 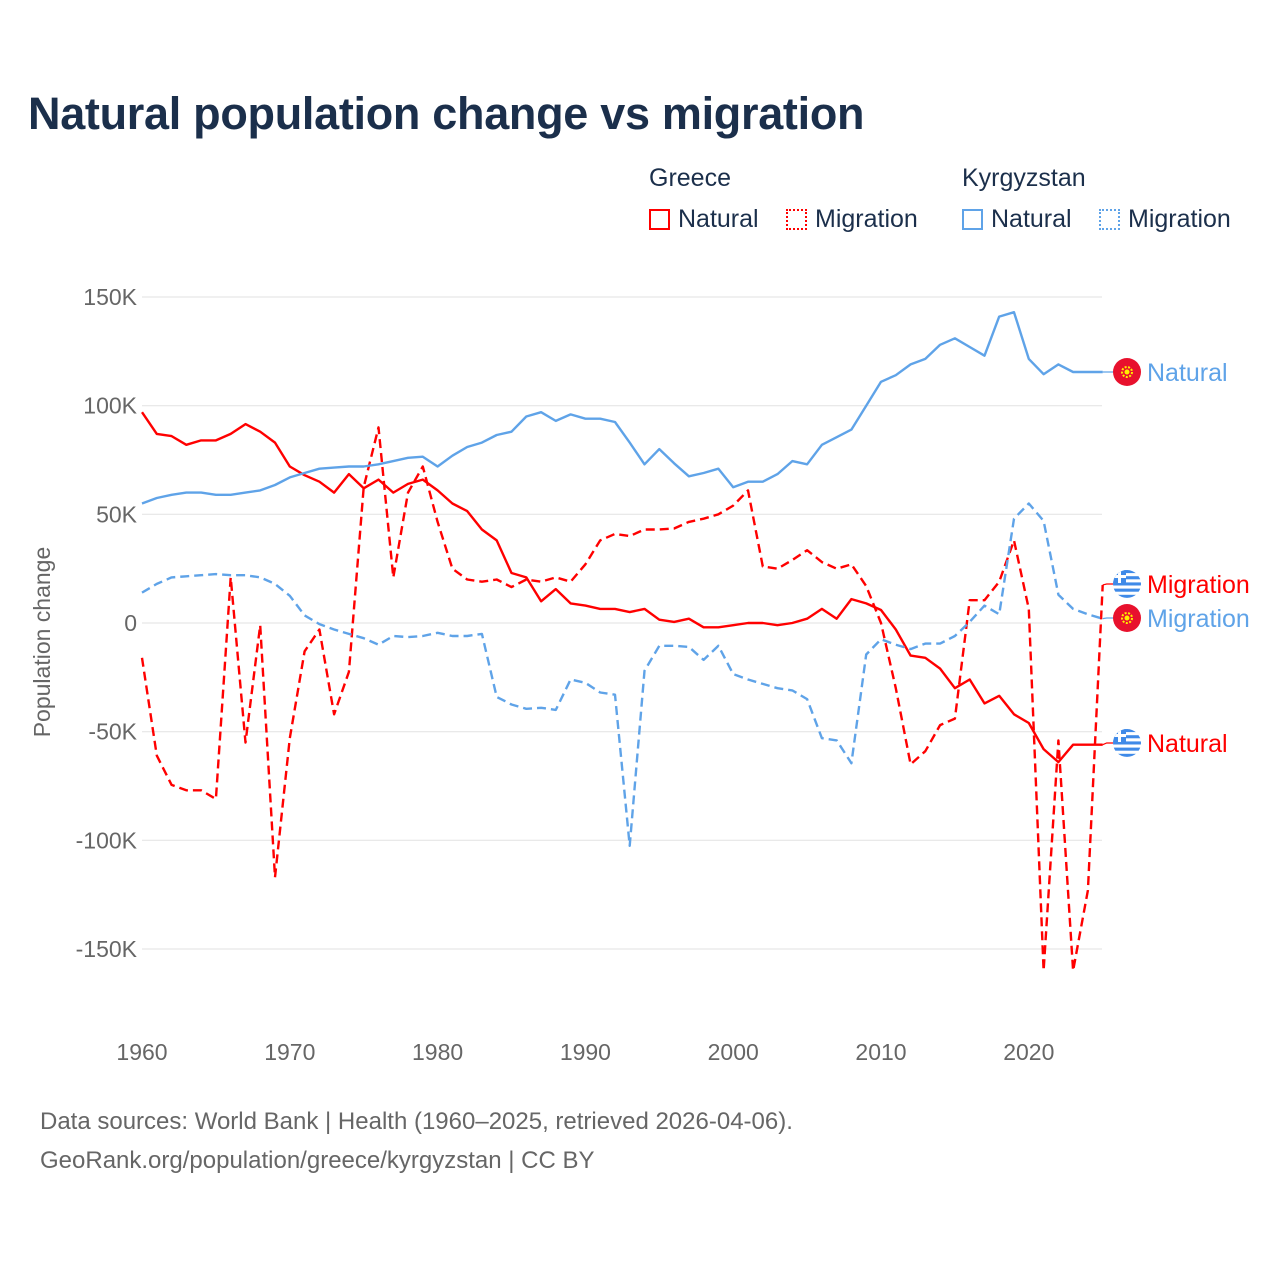 What do you see at coordinates (880, 1052) in the screenshot?
I see `x-tick-label: 2010` at bounding box center [880, 1052].